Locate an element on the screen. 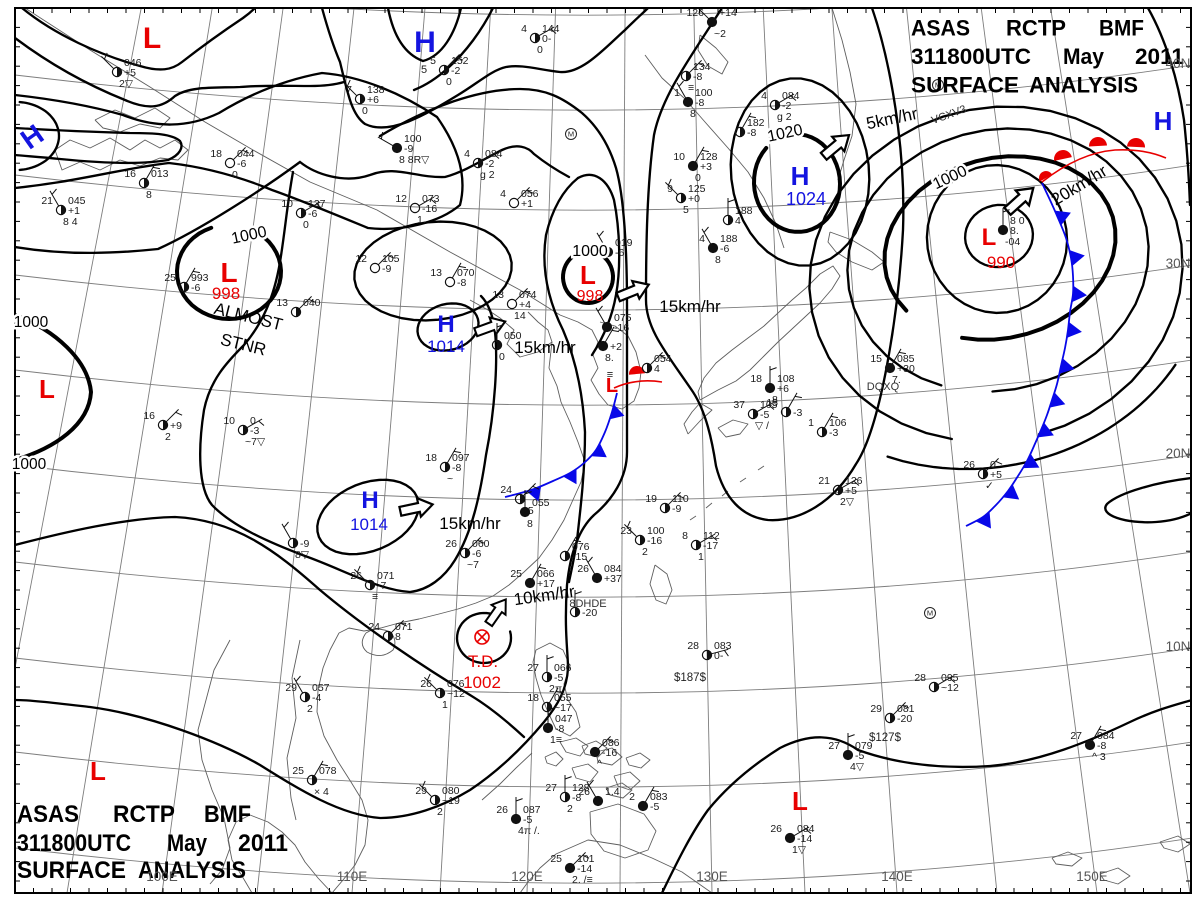 The height and width of the screenshot is (900, 1200). svg-text: M is located at coordinates (938, 85).